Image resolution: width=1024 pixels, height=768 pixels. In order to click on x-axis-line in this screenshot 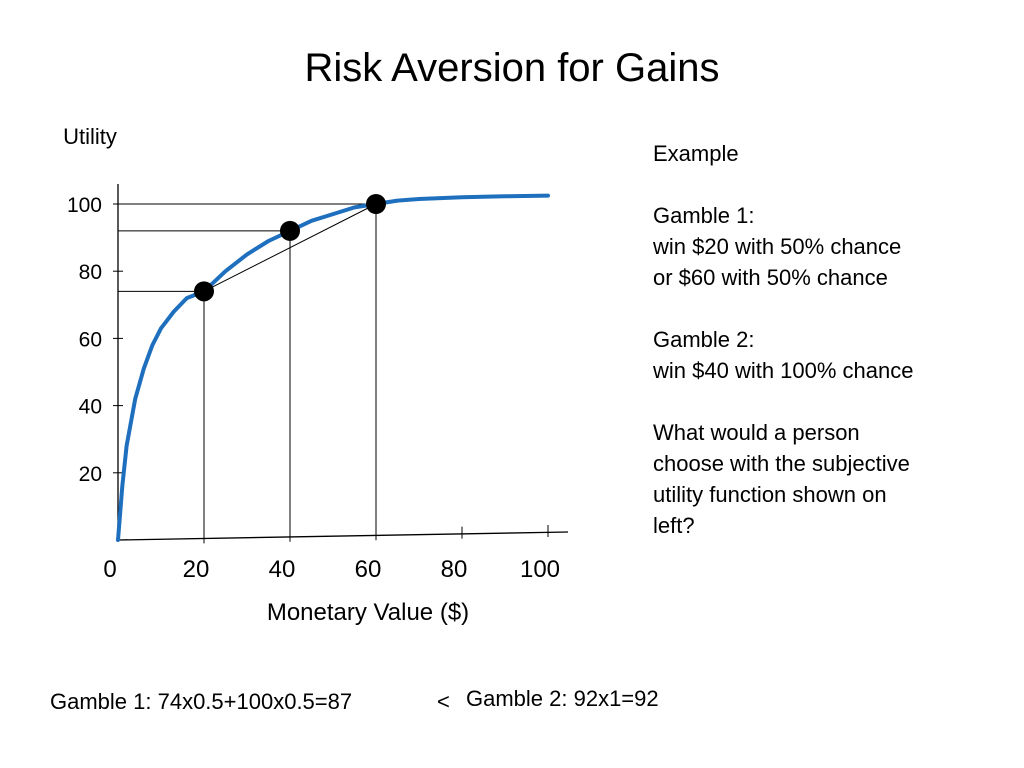, I will do `click(343, 536)`.